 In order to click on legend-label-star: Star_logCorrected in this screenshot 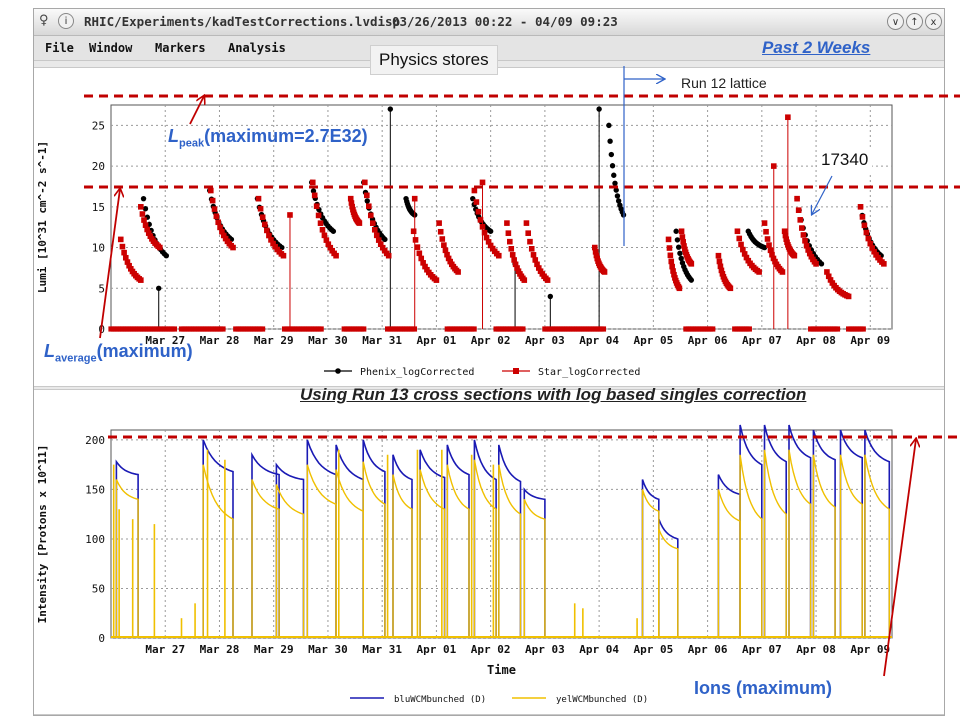, I will do `click(589, 372)`.